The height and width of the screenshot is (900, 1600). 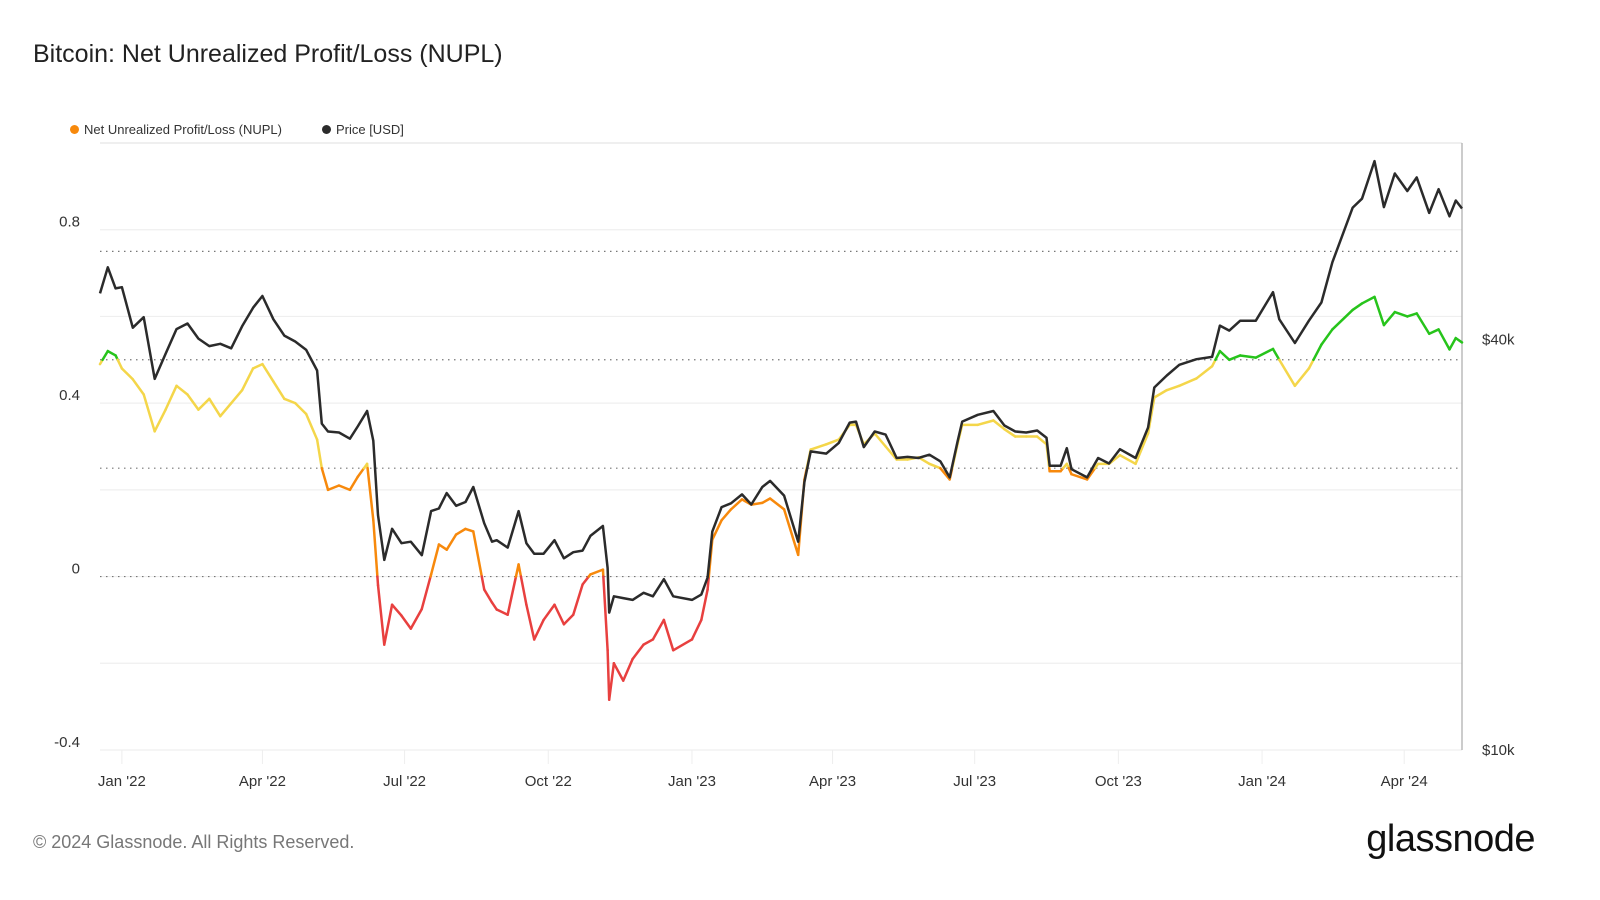 I want to click on legend-item-price: Price [USD], so click(x=362, y=129).